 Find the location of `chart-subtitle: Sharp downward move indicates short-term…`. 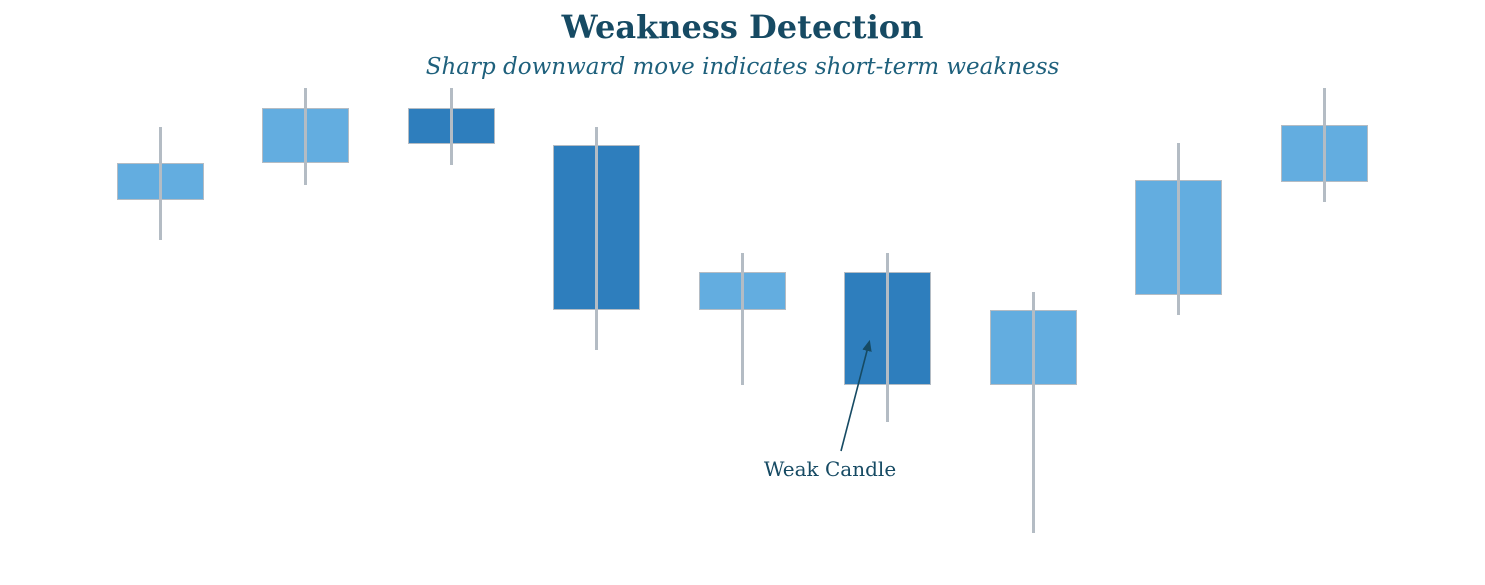

chart-subtitle: Sharp downward move indicates short-term… is located at coordinates (742, 67).